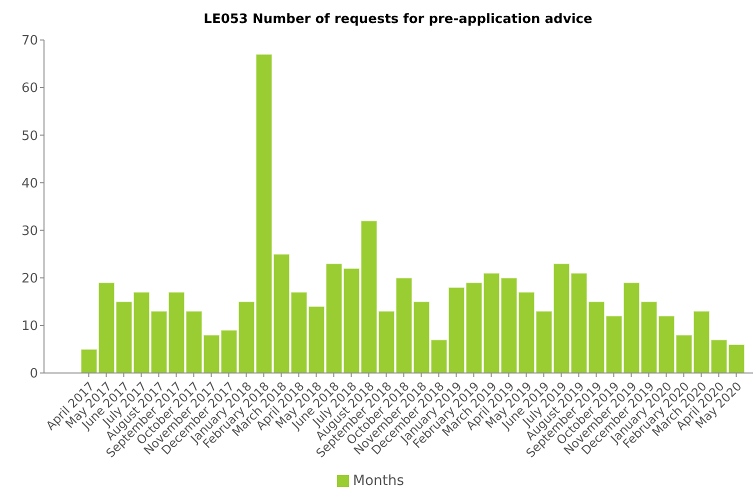 This screenshot has height=489, width=756. What do you see at coordinates (29, 278) in the screenshot?
I see `y-tick-label: 20` at bounding box center [29, 278].